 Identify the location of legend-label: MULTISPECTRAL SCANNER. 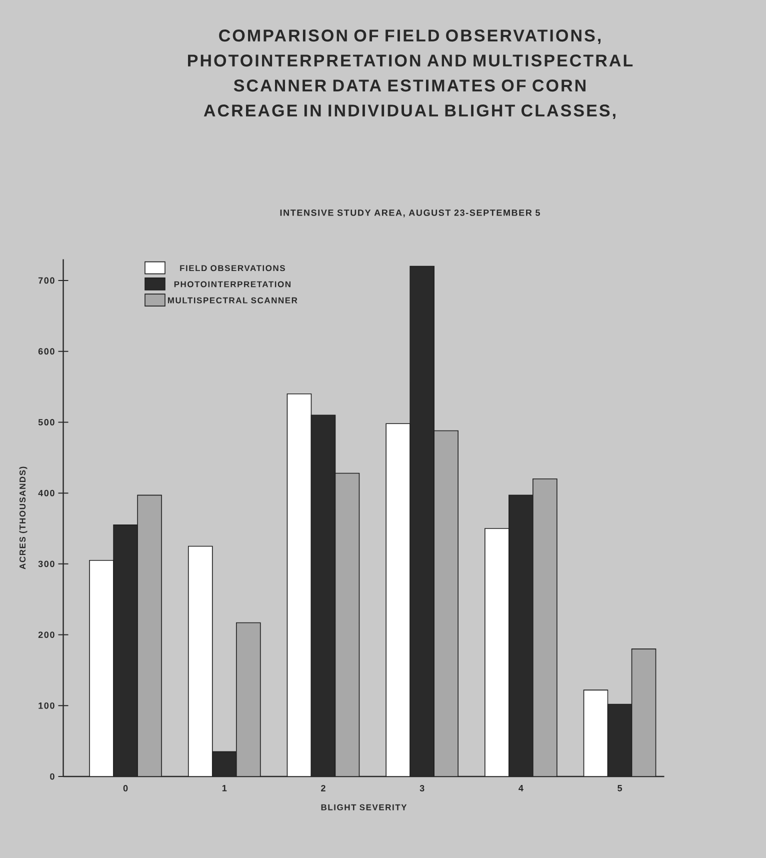
(233, 300).